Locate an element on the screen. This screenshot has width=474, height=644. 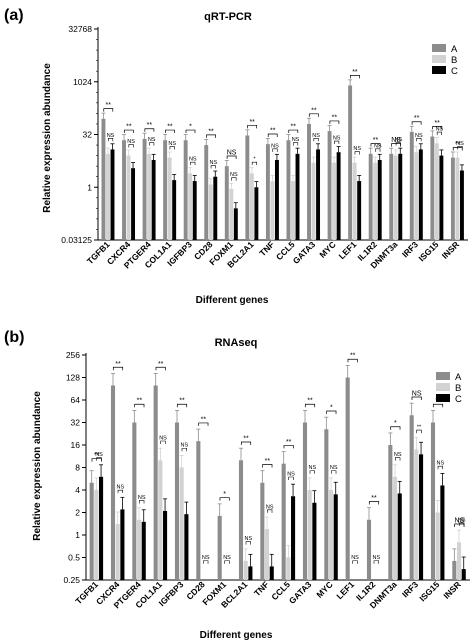
y-tick-label: 0.5 is located at coordinates (74, 558).